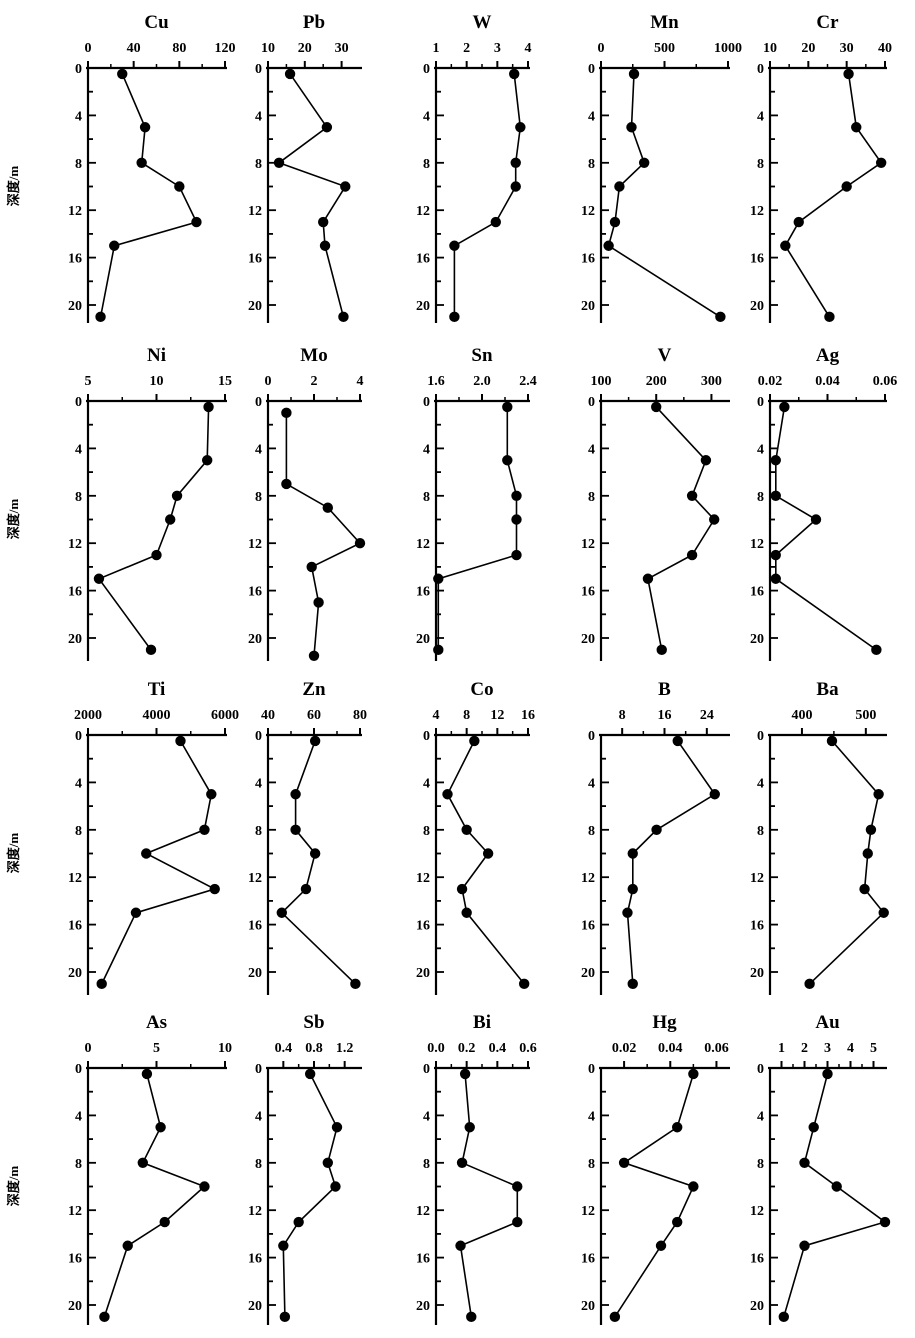 This screenshot has width=915, height=1338. I want to click on series-line-cr, so click(833, 195).